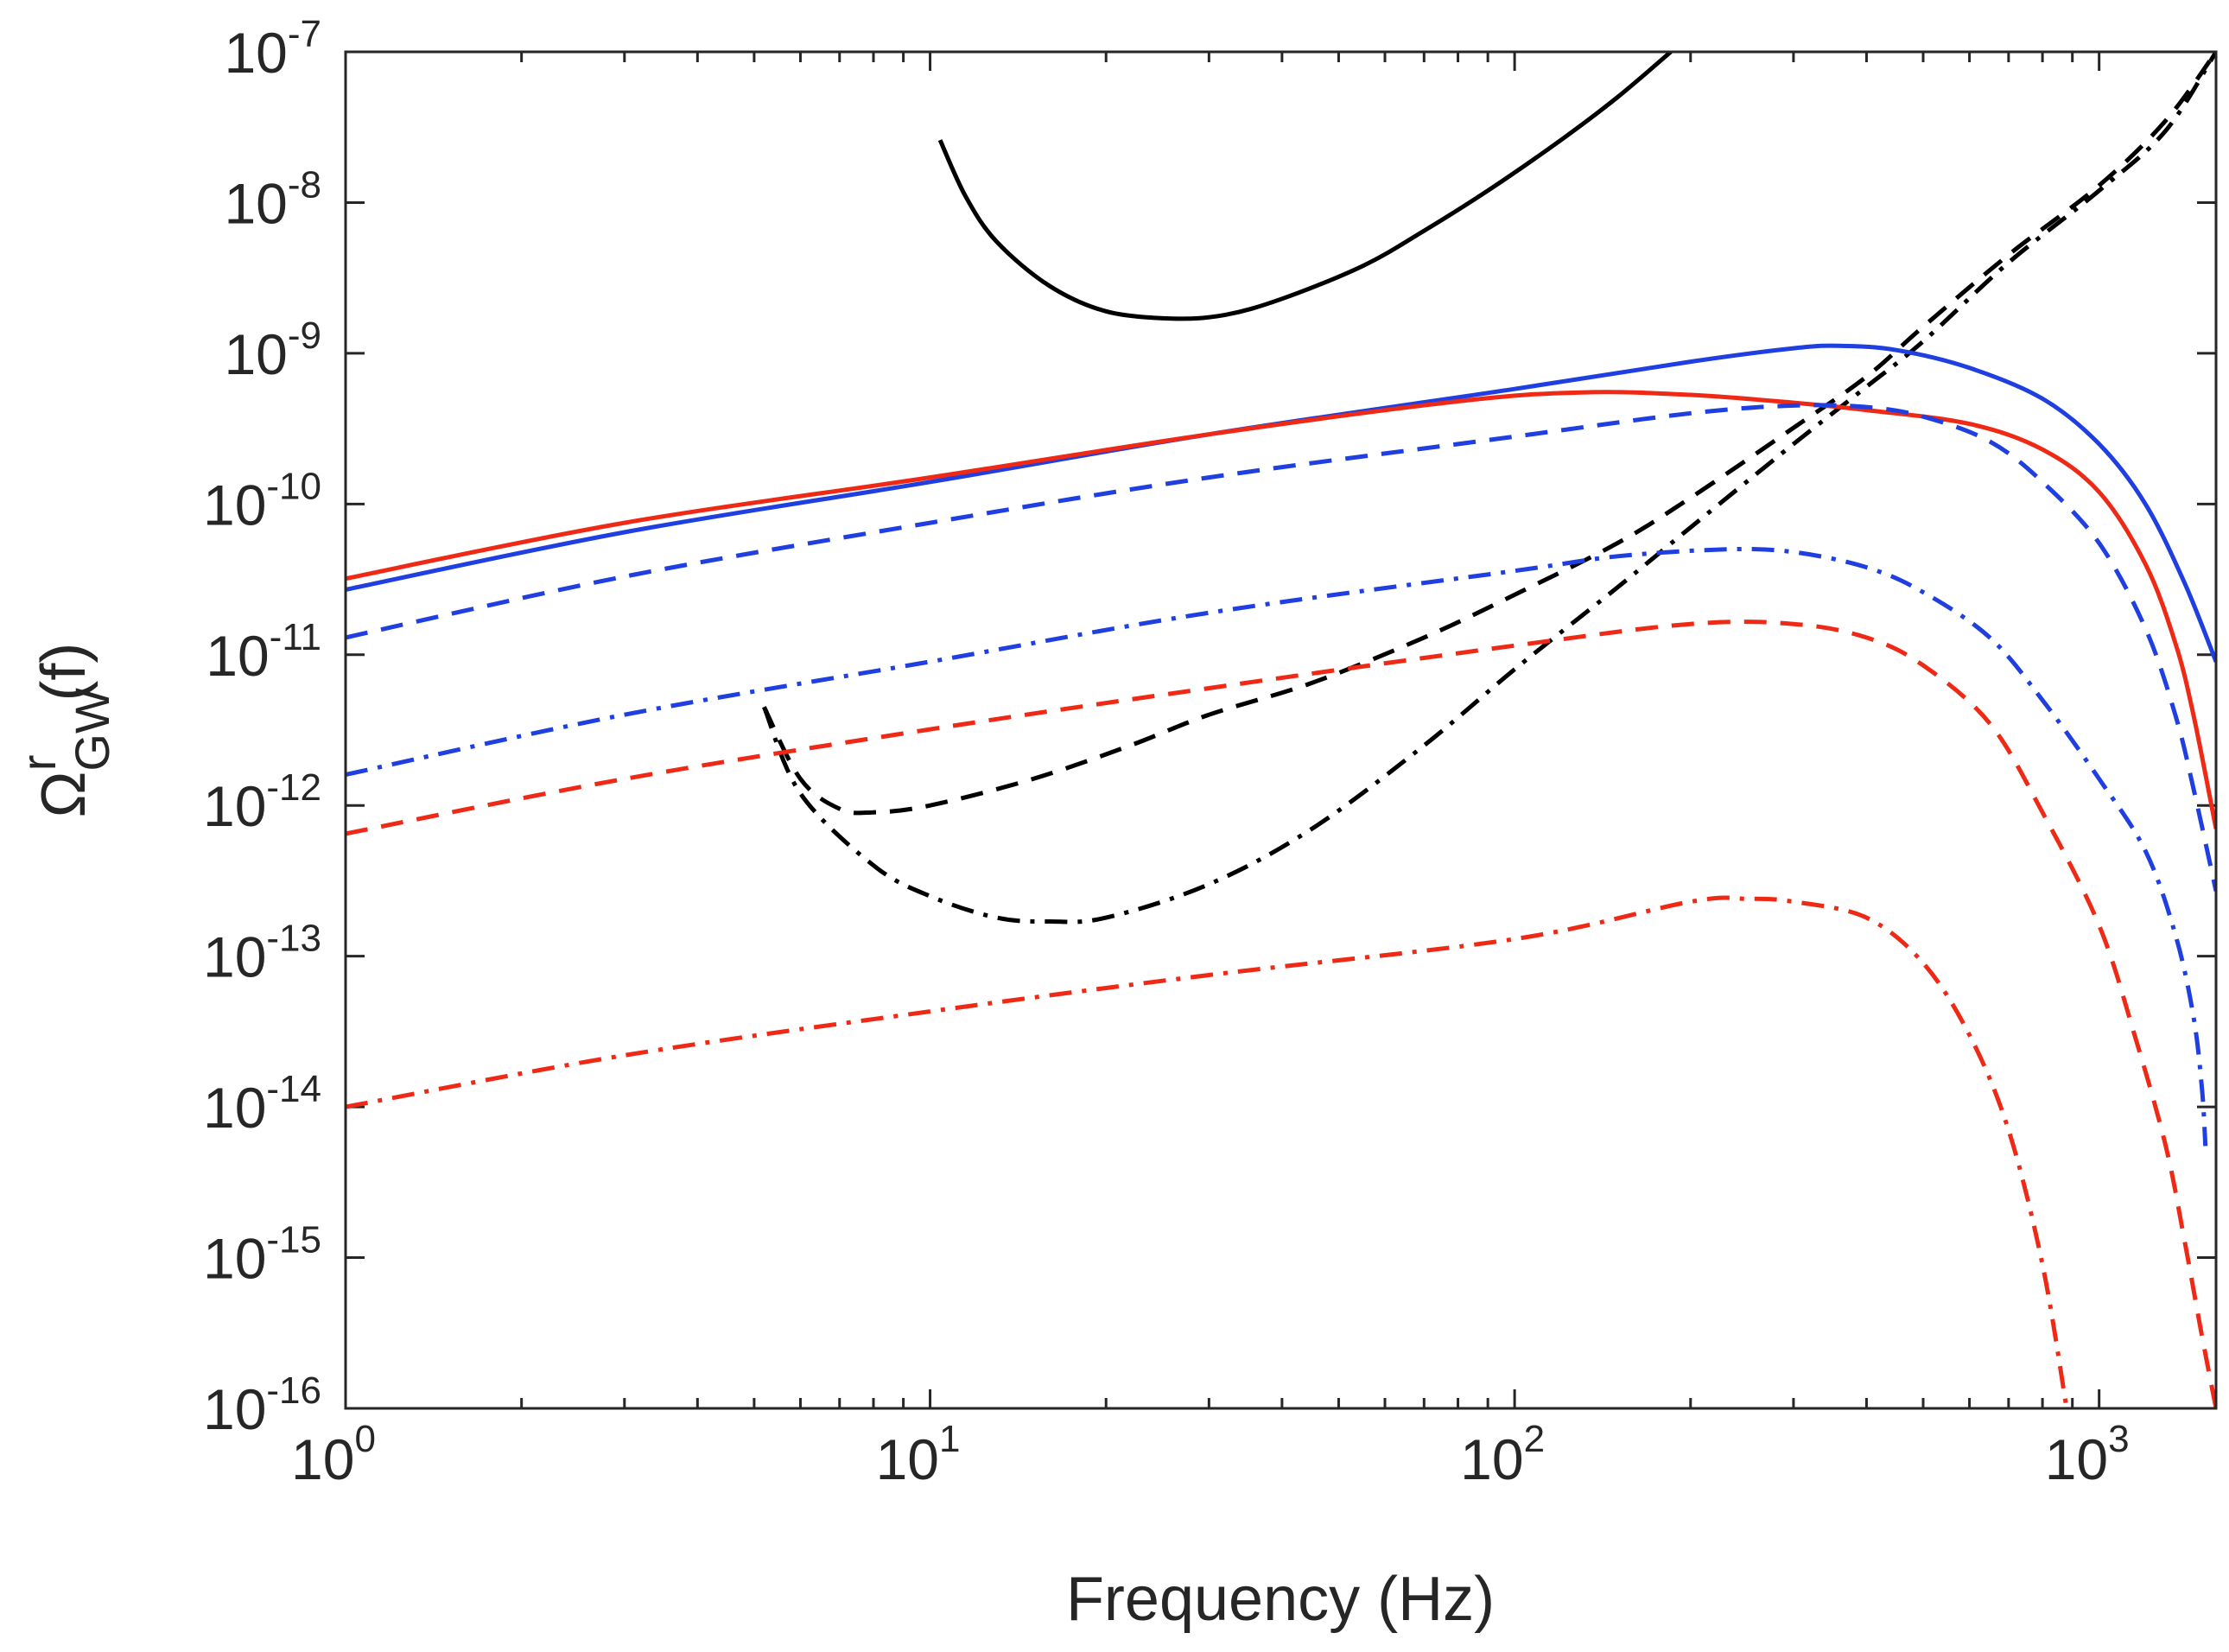 This screenshot has height=1652, width=2229. I want to click on y-tick-label: 10⁻¹⁶, so click(262, 1405).